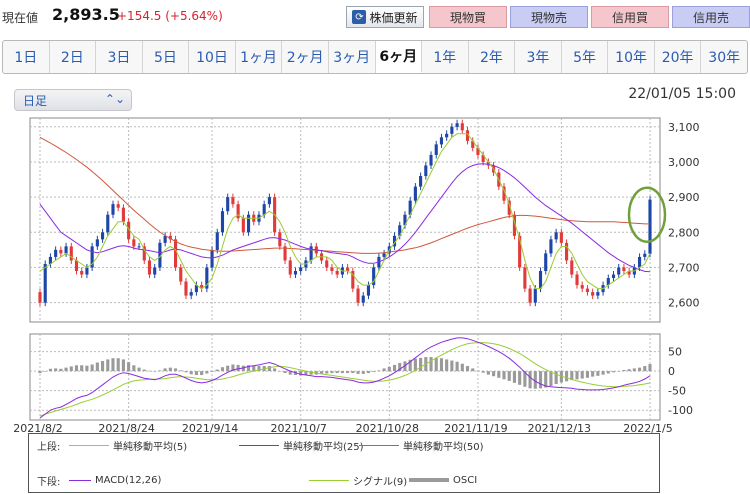  Describe the element at coordinates (421, 445) in the screenshot. I see `legend-ma50: 単純移動平均(50)` at that location.